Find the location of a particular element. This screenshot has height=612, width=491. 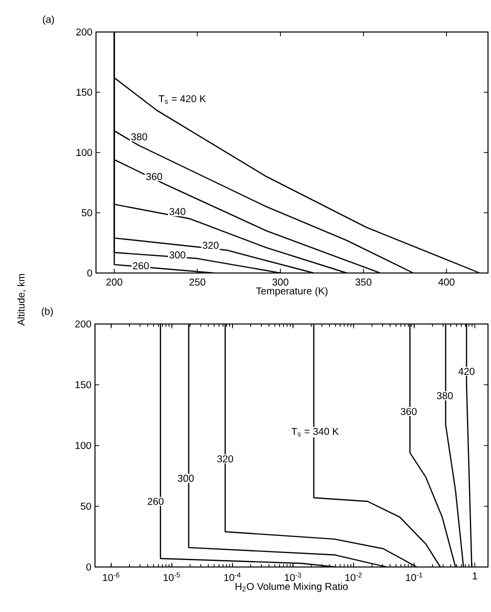

x-tick-label: 400 is located at coordinates (446, 282).